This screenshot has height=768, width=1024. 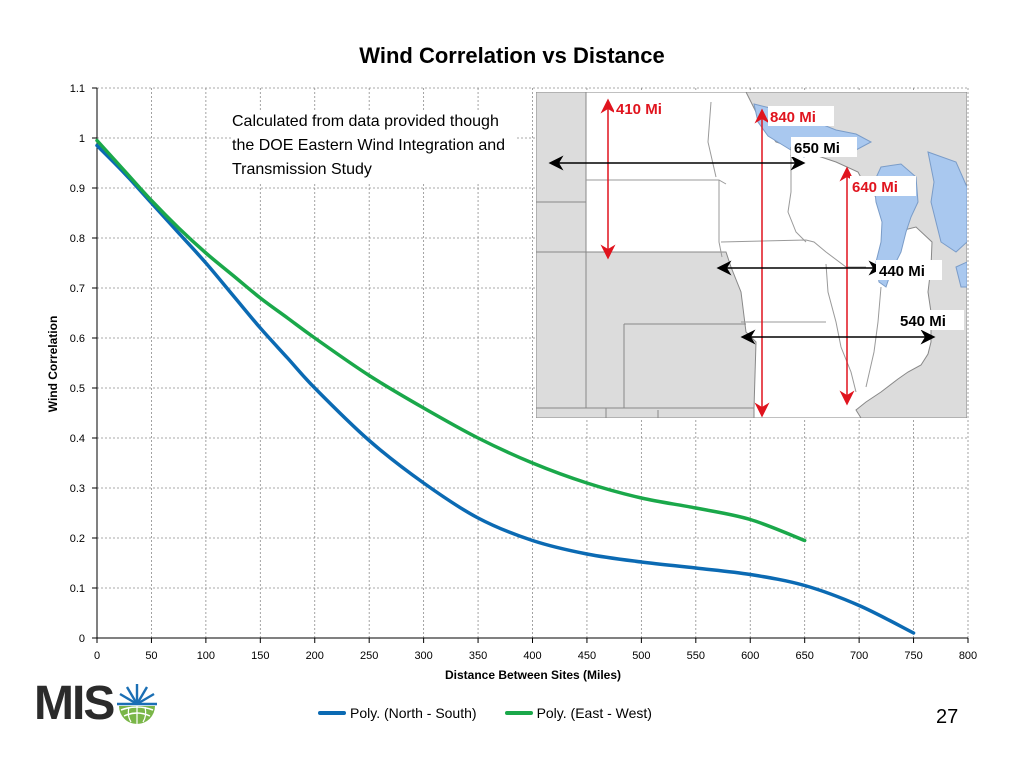 I want to click on y-tick-label: 0.8, so click(x=77, y=239).